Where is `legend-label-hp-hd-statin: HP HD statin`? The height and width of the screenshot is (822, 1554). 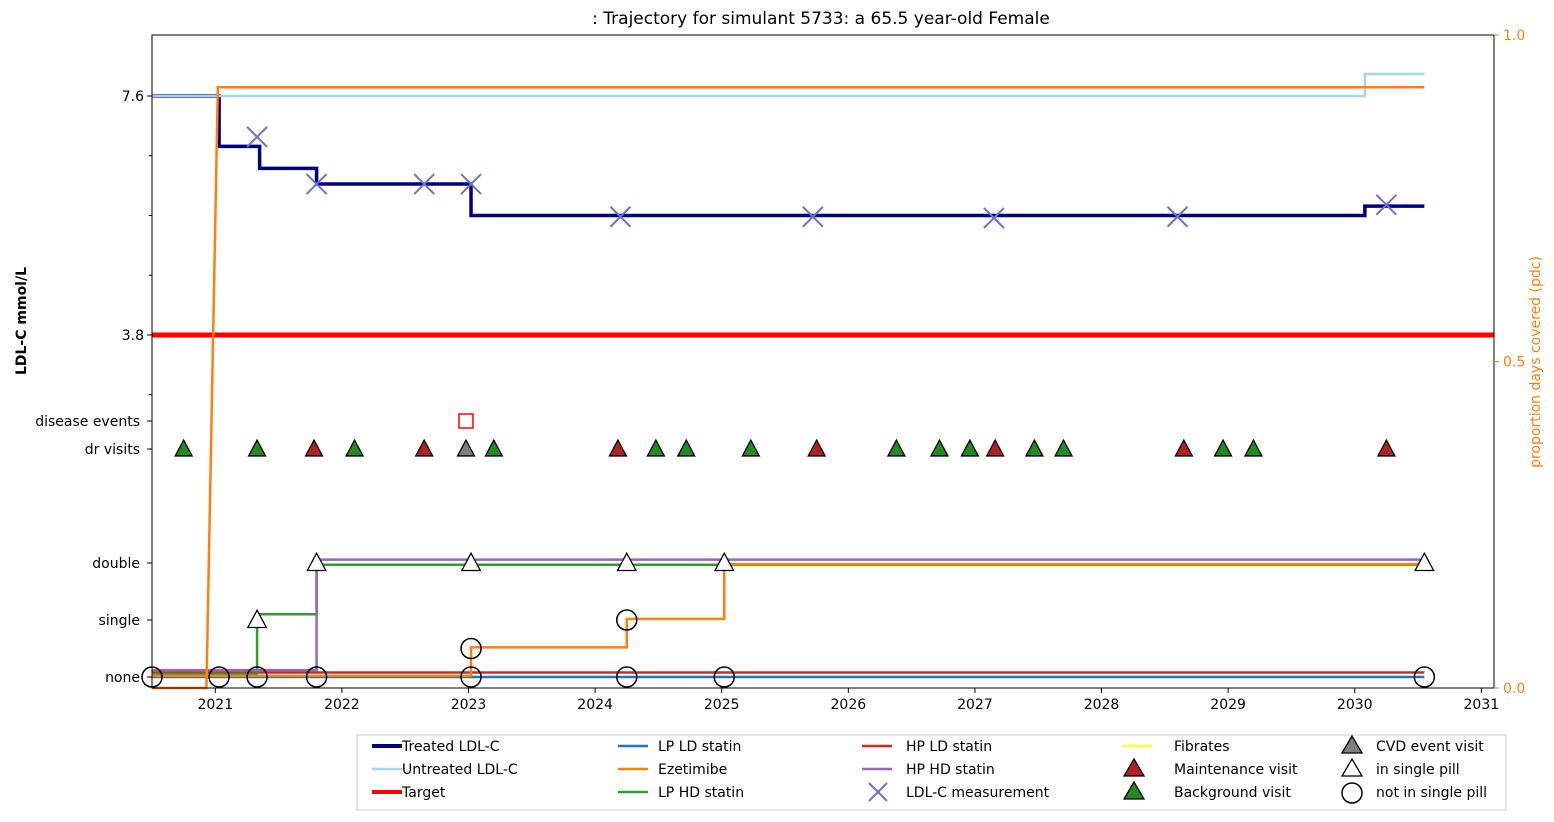
legend-label-hp-hd-statin: HP HD statin is located at coordinates (950, 770).